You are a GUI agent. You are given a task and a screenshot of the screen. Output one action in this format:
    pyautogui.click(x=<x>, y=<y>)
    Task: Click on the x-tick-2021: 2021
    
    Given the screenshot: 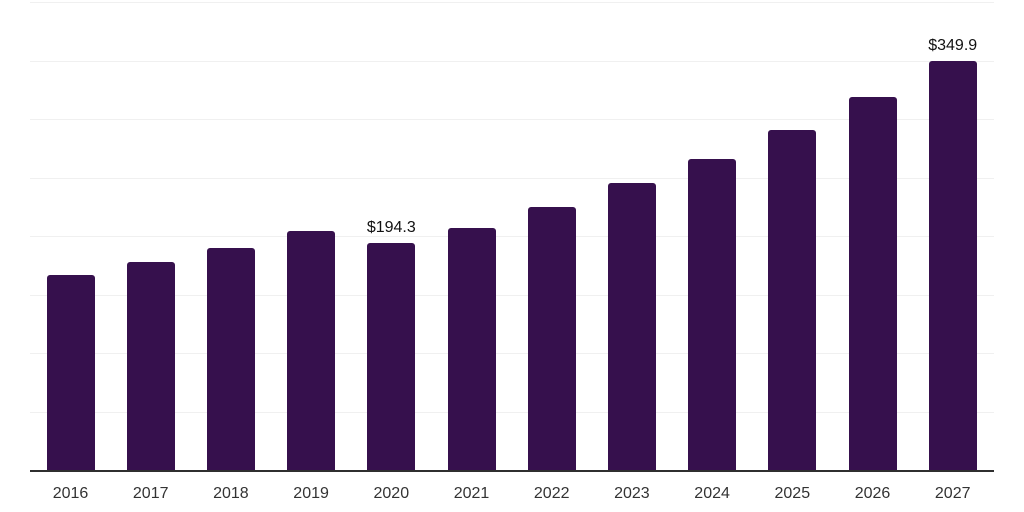 What is the action you would take?
    pyautogui.click(x=471, y=493)
    